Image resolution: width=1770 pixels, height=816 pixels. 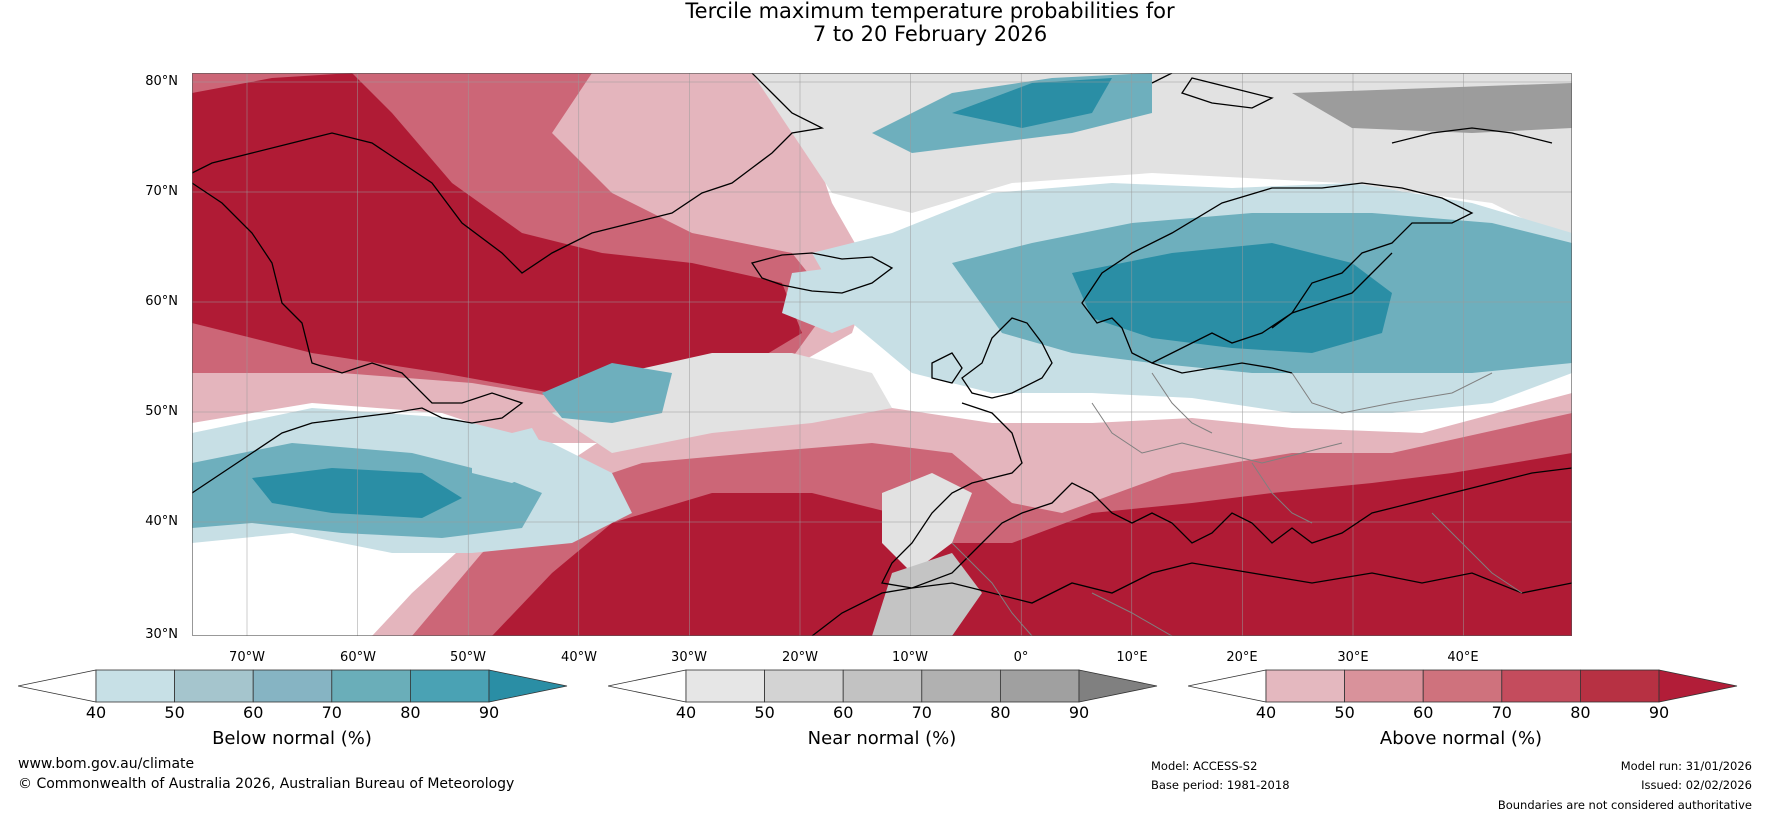 I want to click on lon-label-10e: 10°E, so click(x=1132, y=657).